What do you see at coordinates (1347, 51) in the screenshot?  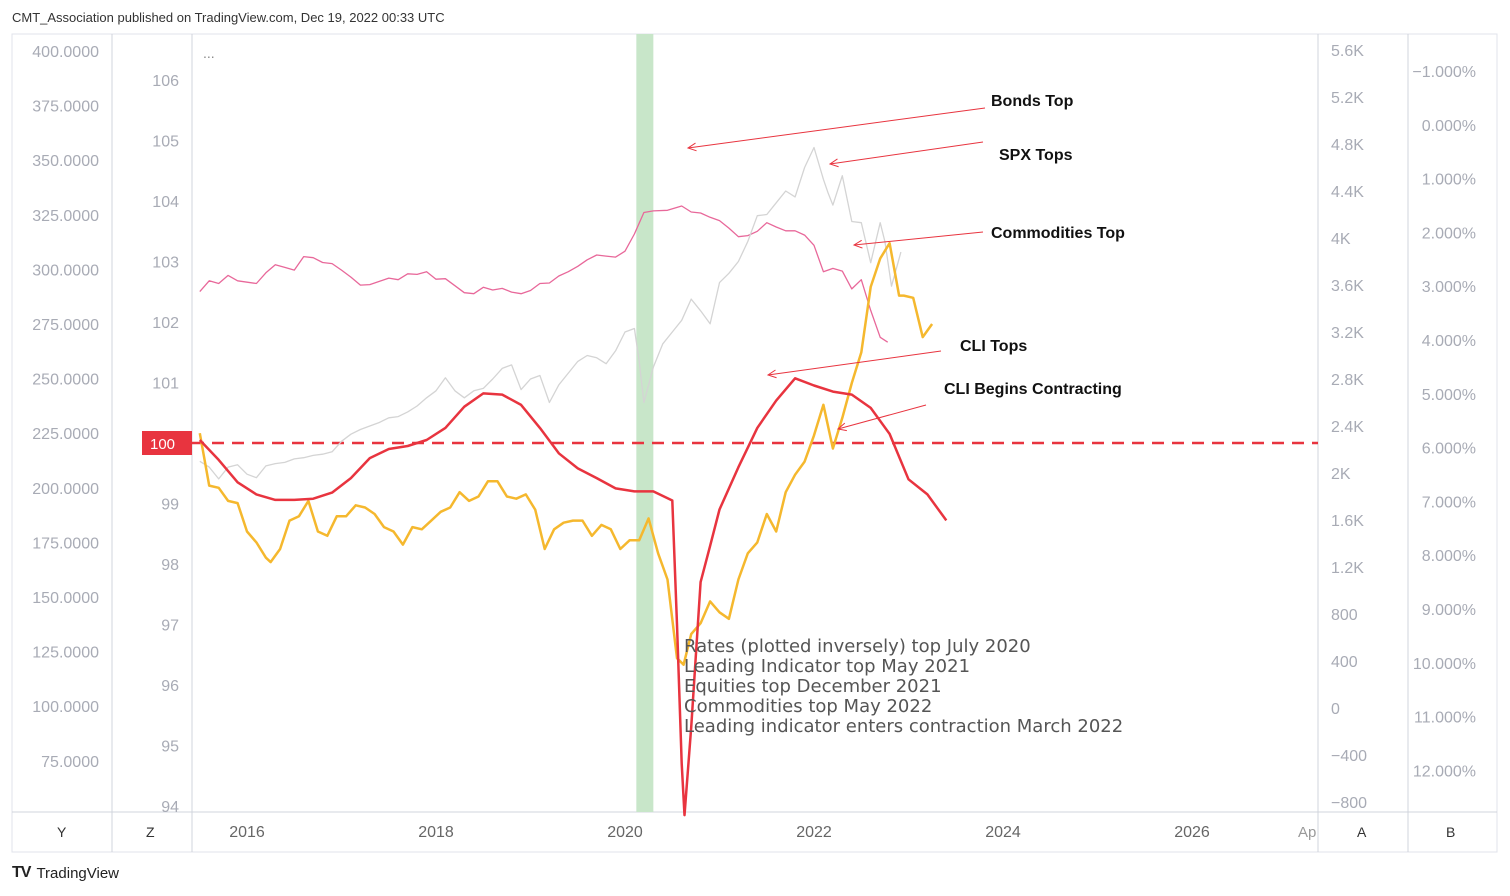 I see `axis-tick-label: 5.6K` at bounding box center [1347, 51].